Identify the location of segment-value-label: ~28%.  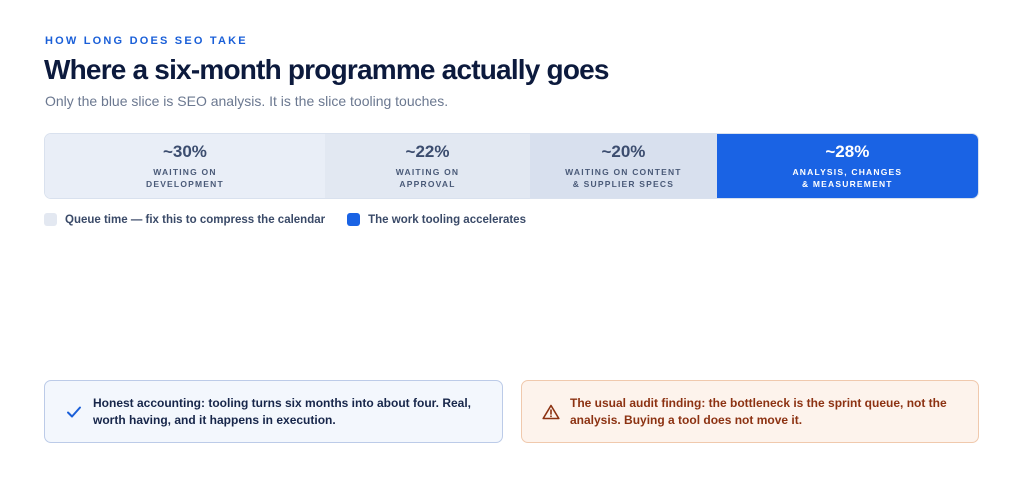
(847, 151).